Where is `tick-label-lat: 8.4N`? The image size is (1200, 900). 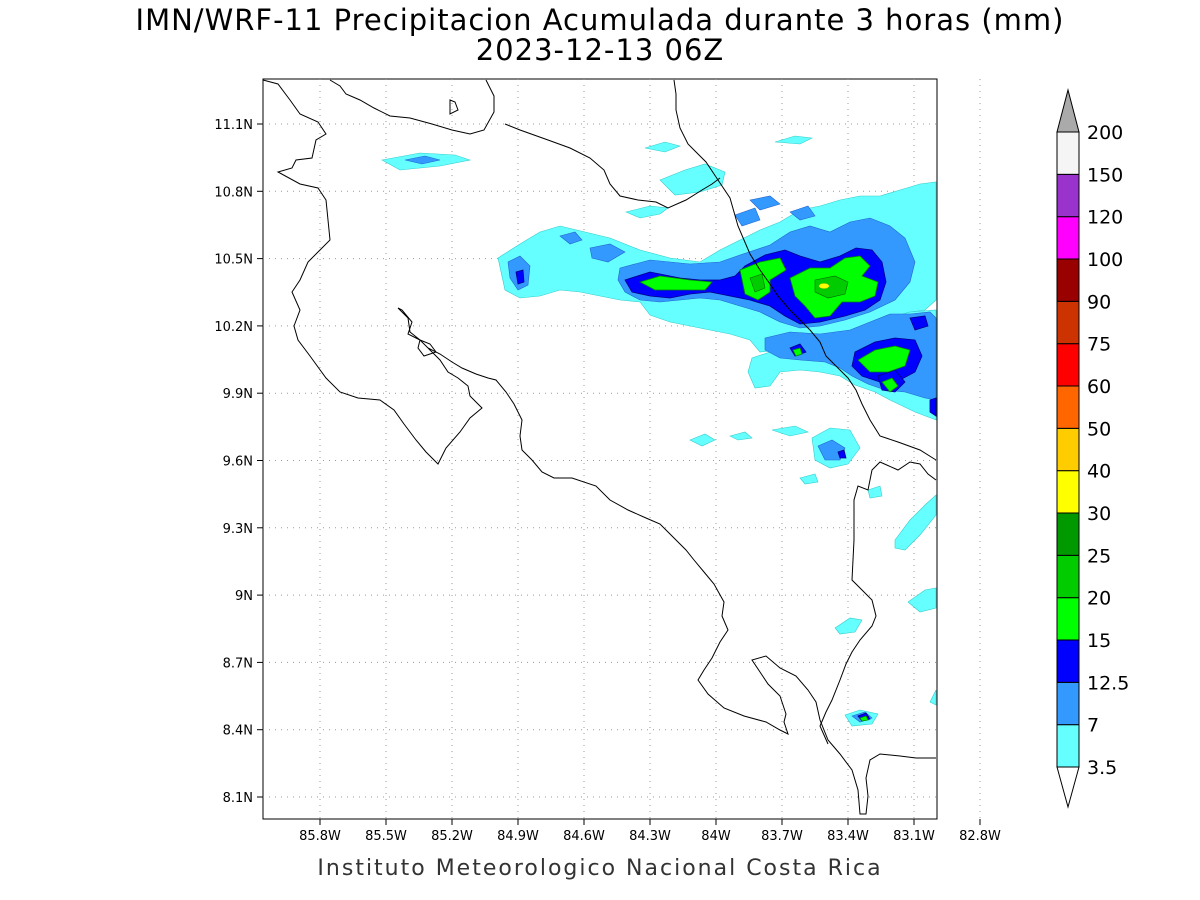
tick-label-lat: 8.4N is located at coordinates (238, 731).